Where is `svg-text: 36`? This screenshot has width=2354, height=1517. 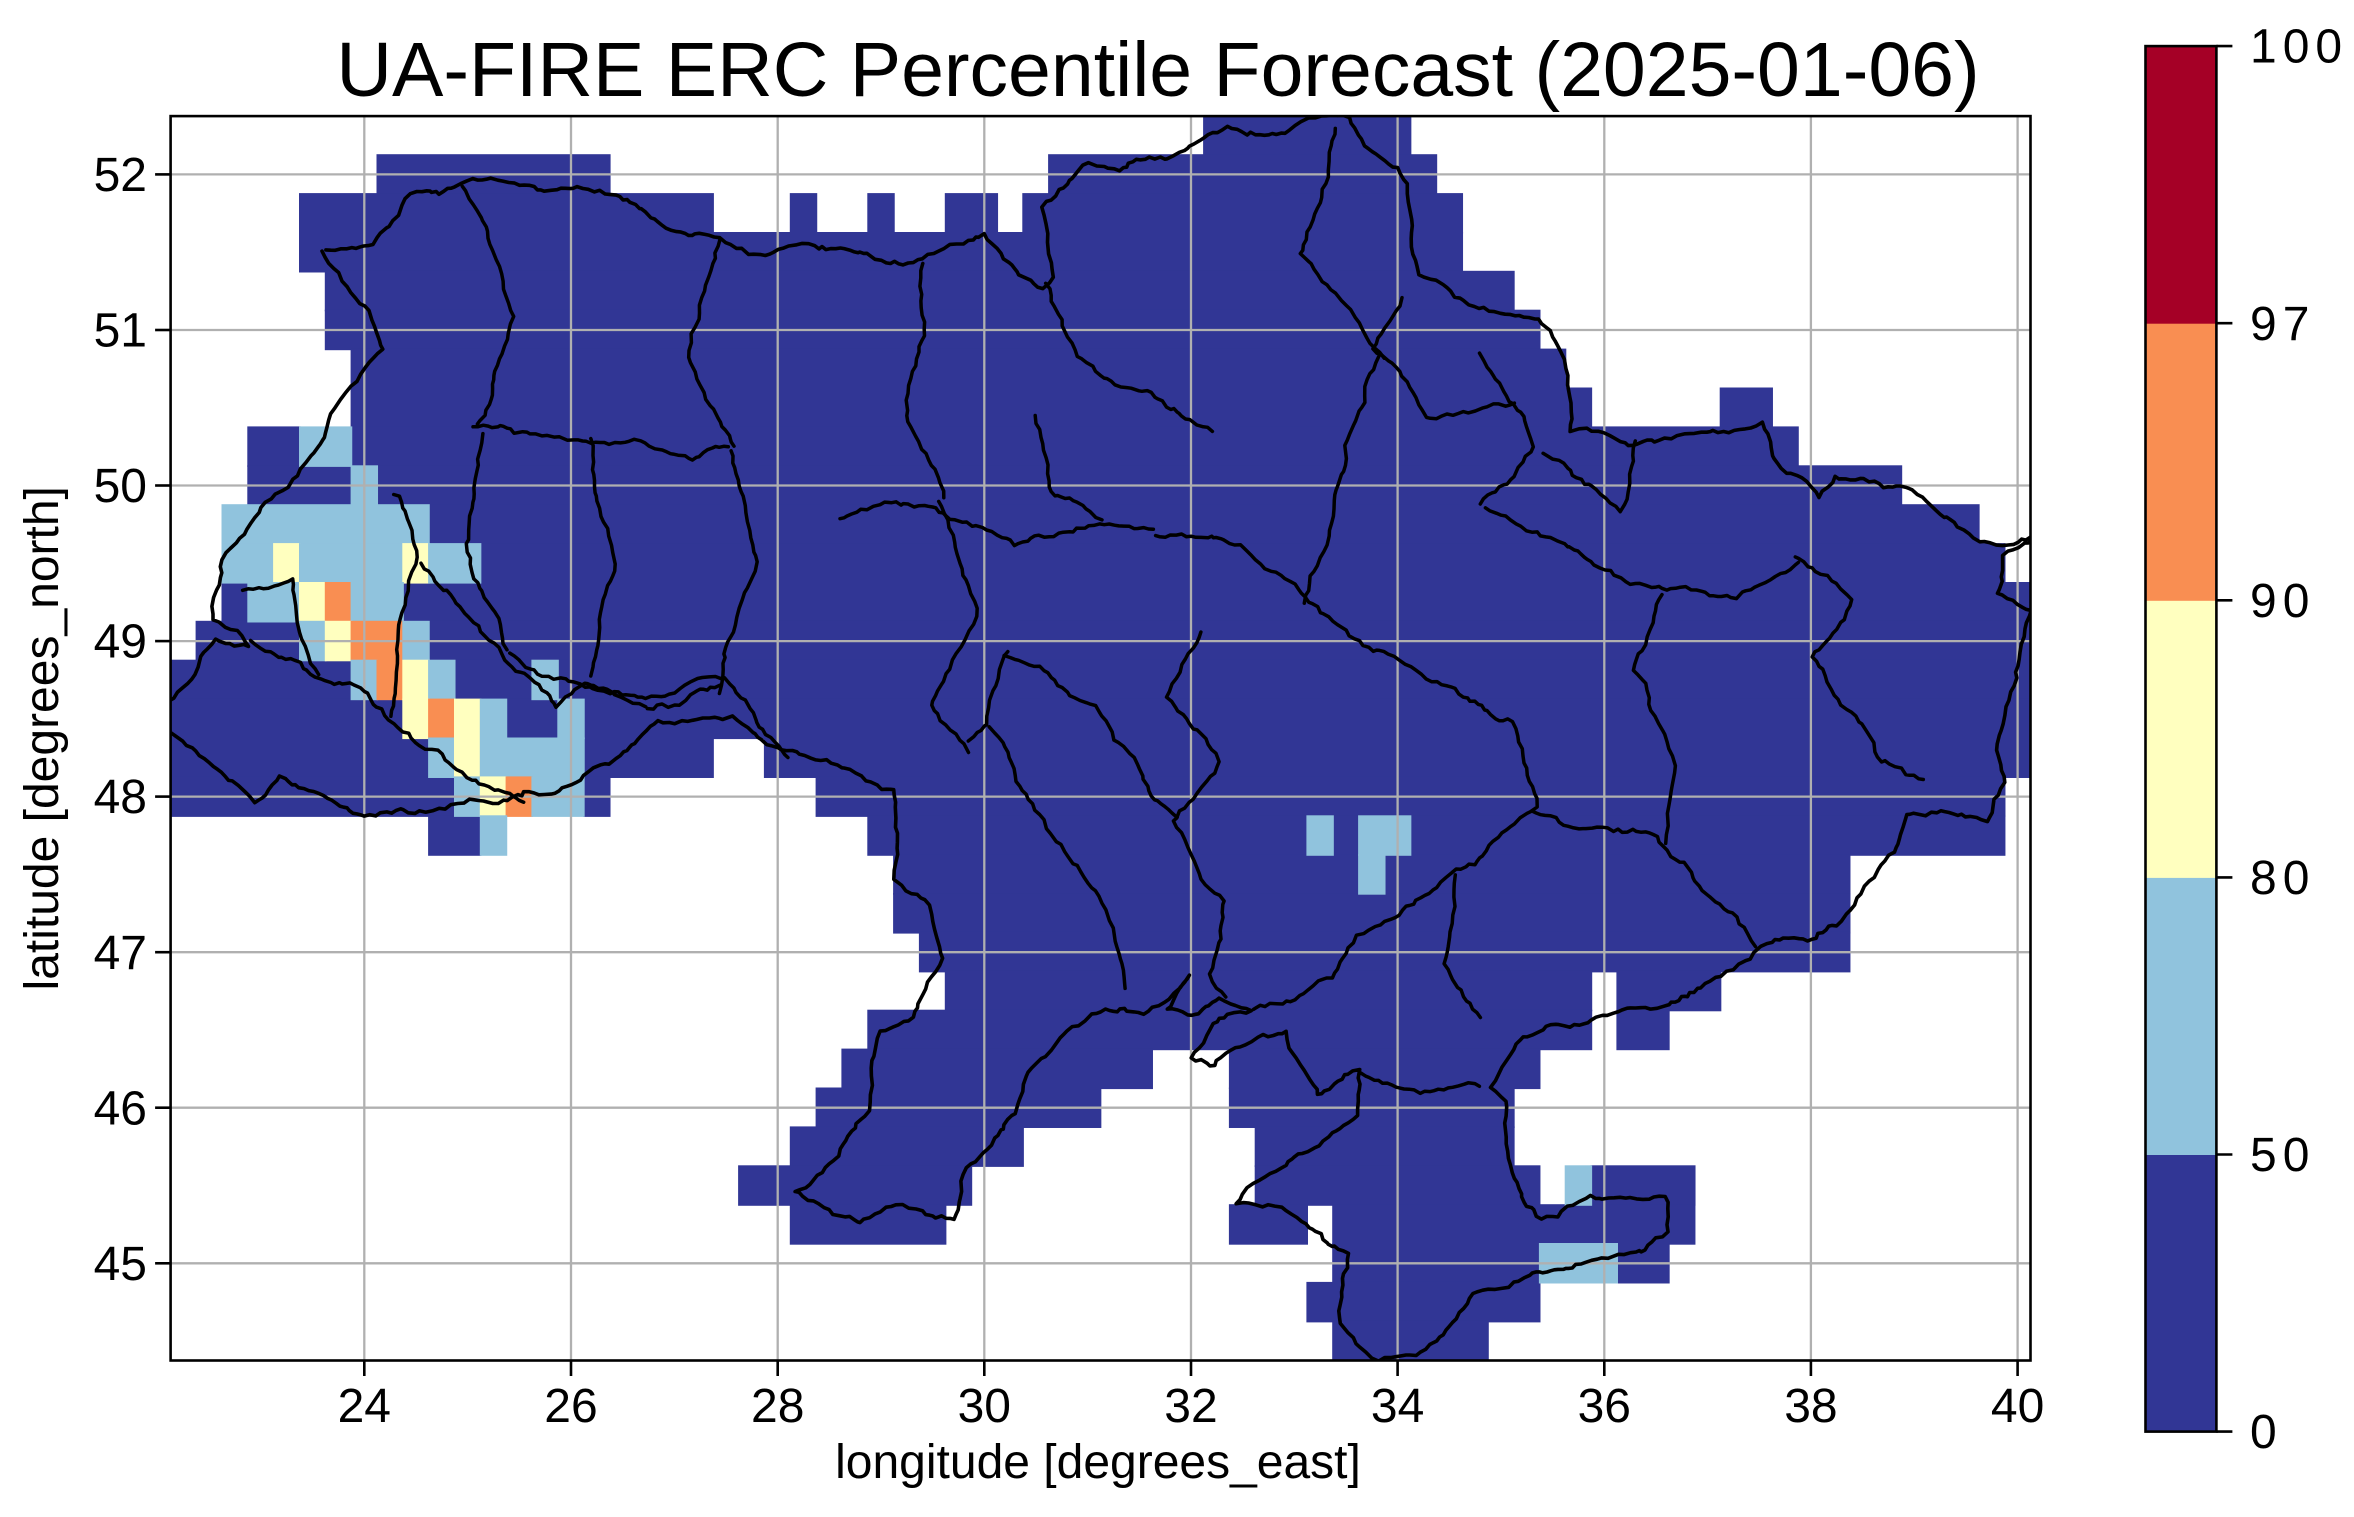
svg-text: 36 is located at coordinates (1604, 1406).